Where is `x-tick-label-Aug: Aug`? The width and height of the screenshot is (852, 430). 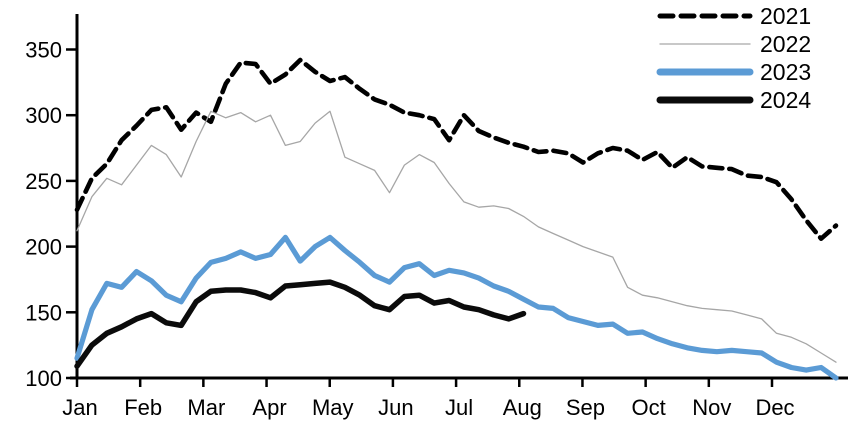
x-tick-label-Aug: Aug is located at coordinates (522, 407).